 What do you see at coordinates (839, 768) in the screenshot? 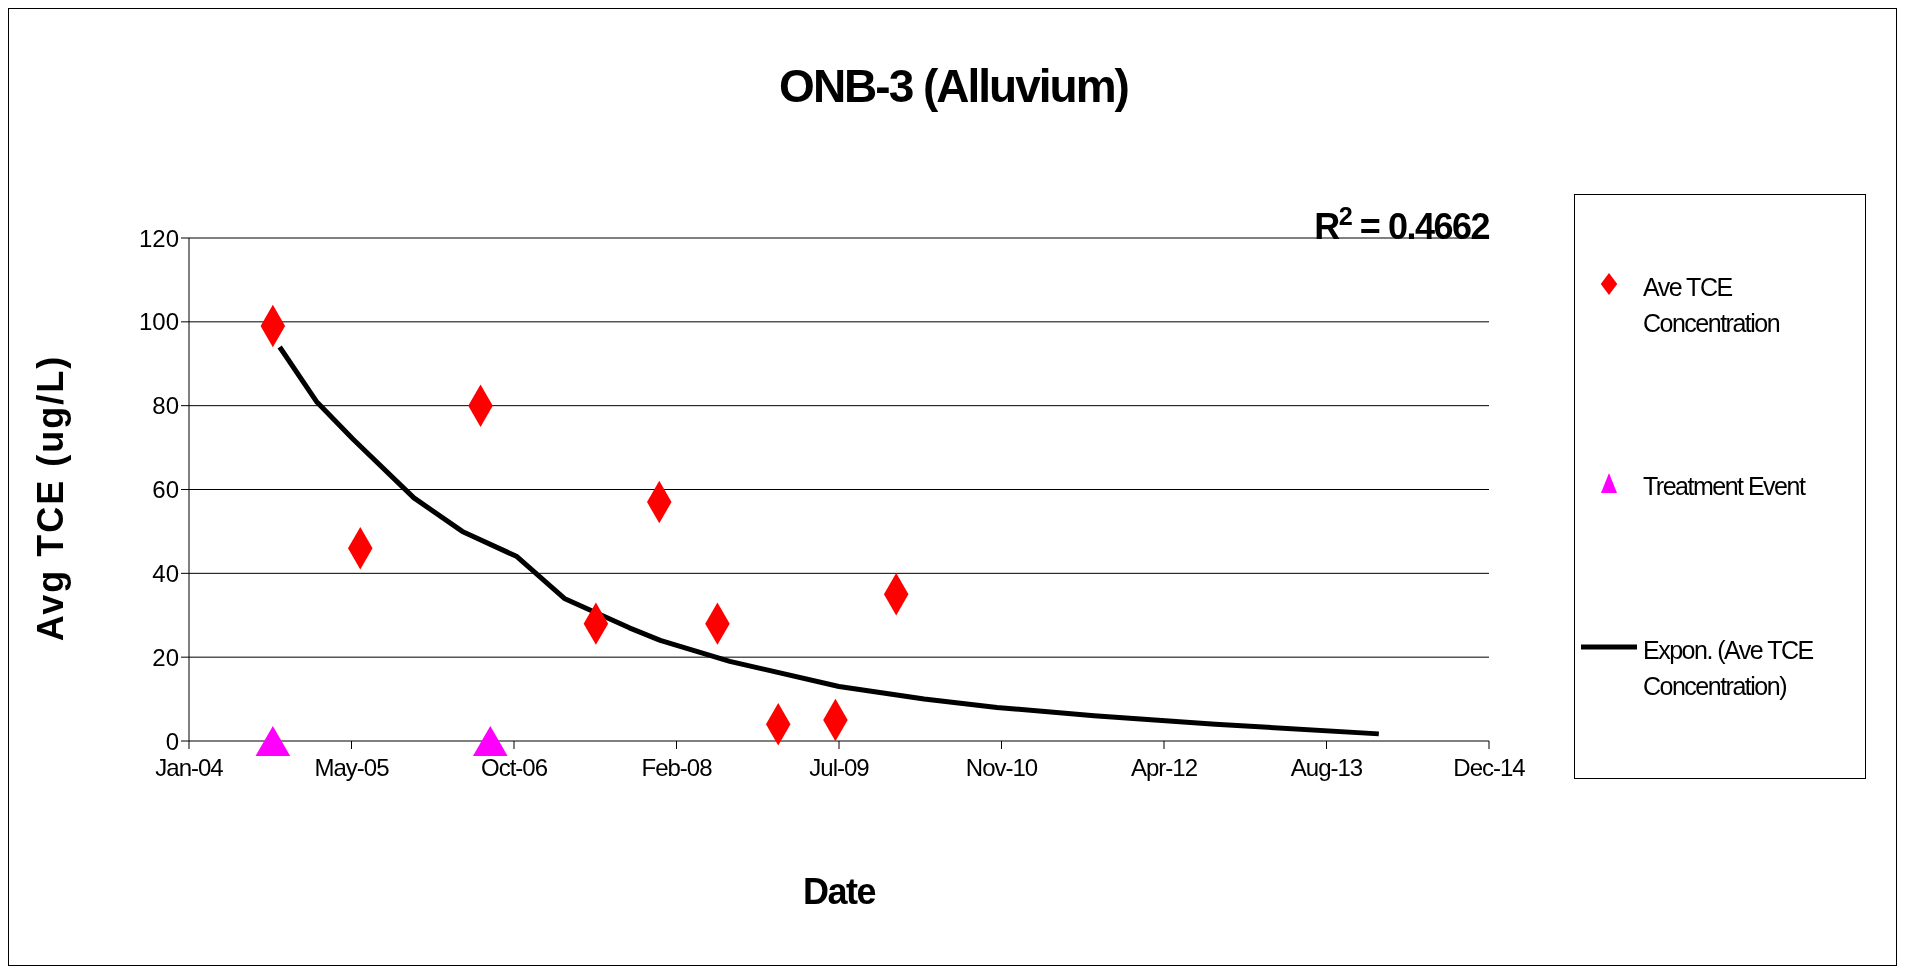
I see `x-tick-label: Jul-09` at bounding box center [839, 768].